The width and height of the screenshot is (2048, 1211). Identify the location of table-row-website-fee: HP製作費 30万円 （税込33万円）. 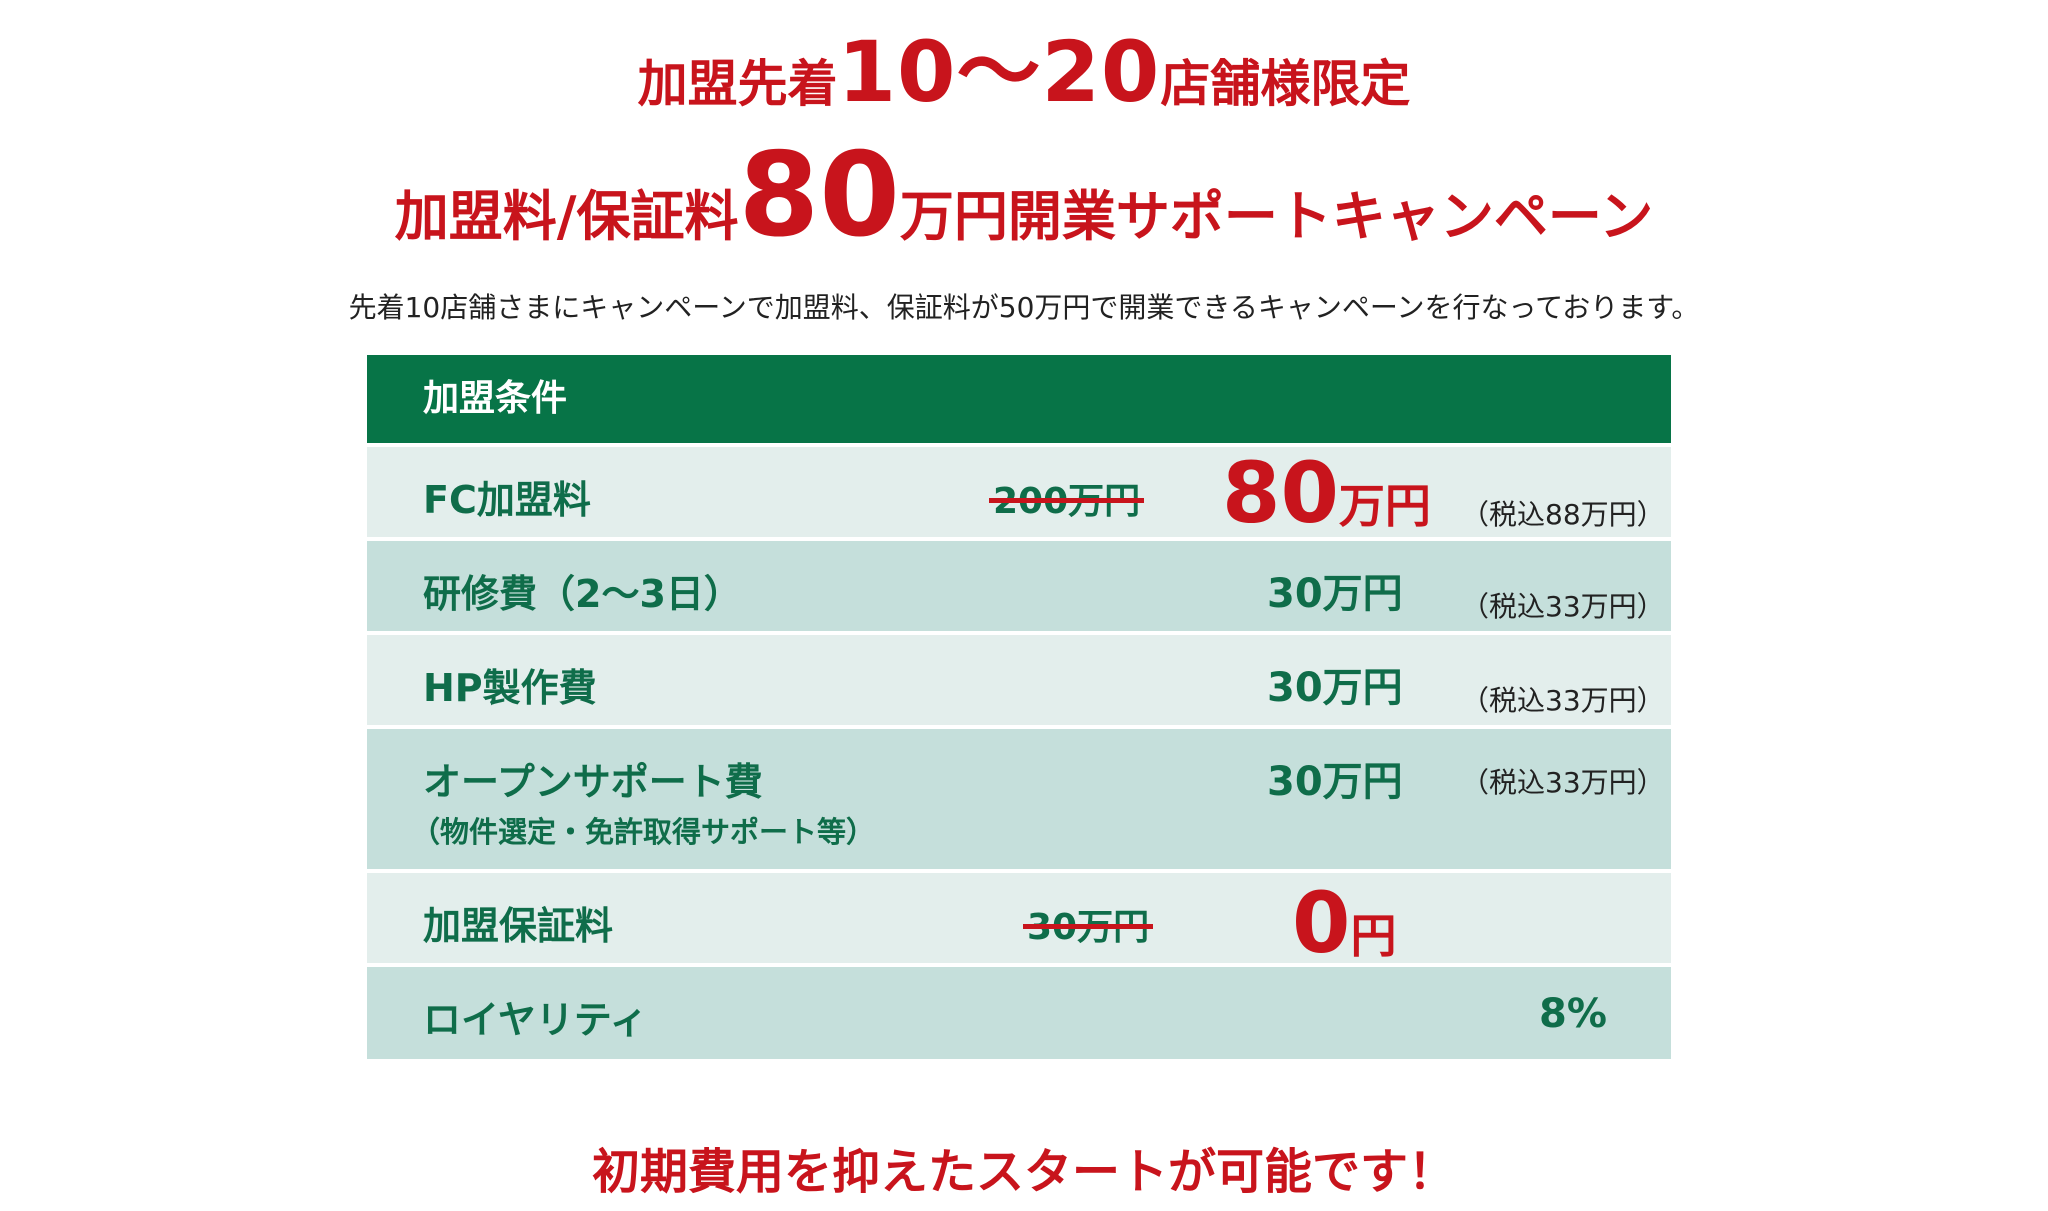
(1019, 678).